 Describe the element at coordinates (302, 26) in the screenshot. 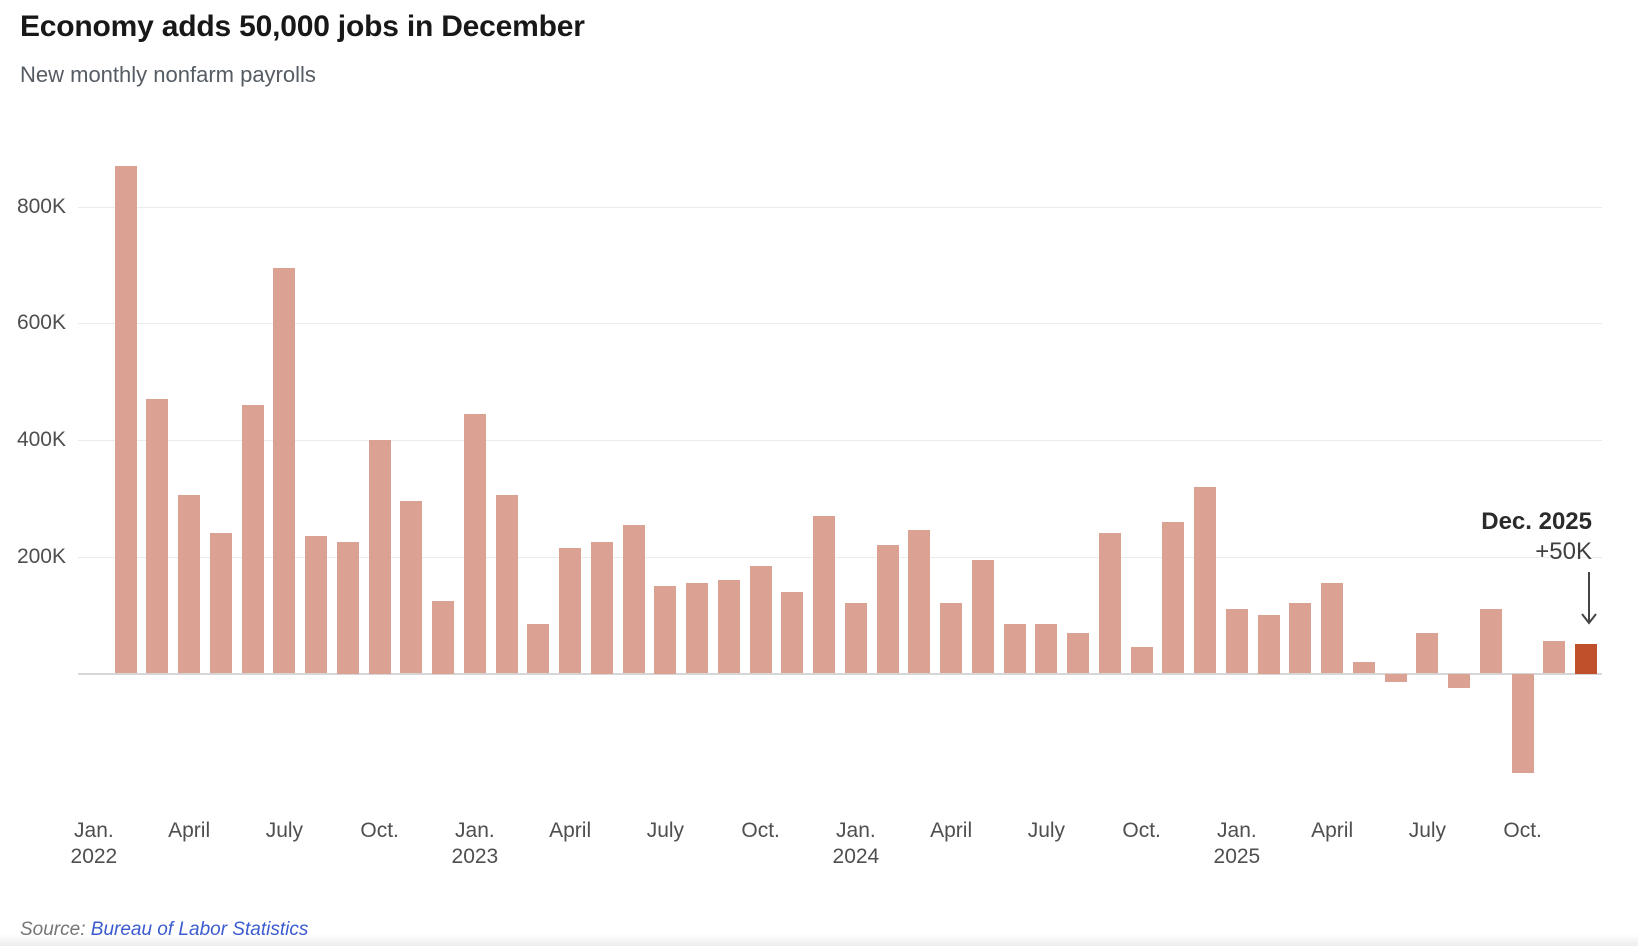

I see `chart-title: Economy adds 50,000 jobs in December` at that location.